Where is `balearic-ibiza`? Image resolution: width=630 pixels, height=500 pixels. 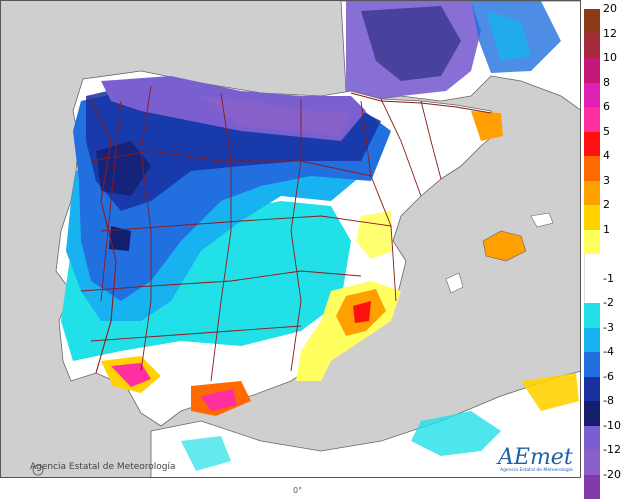 balearic-ibiza is located at coordinates (454, 283).